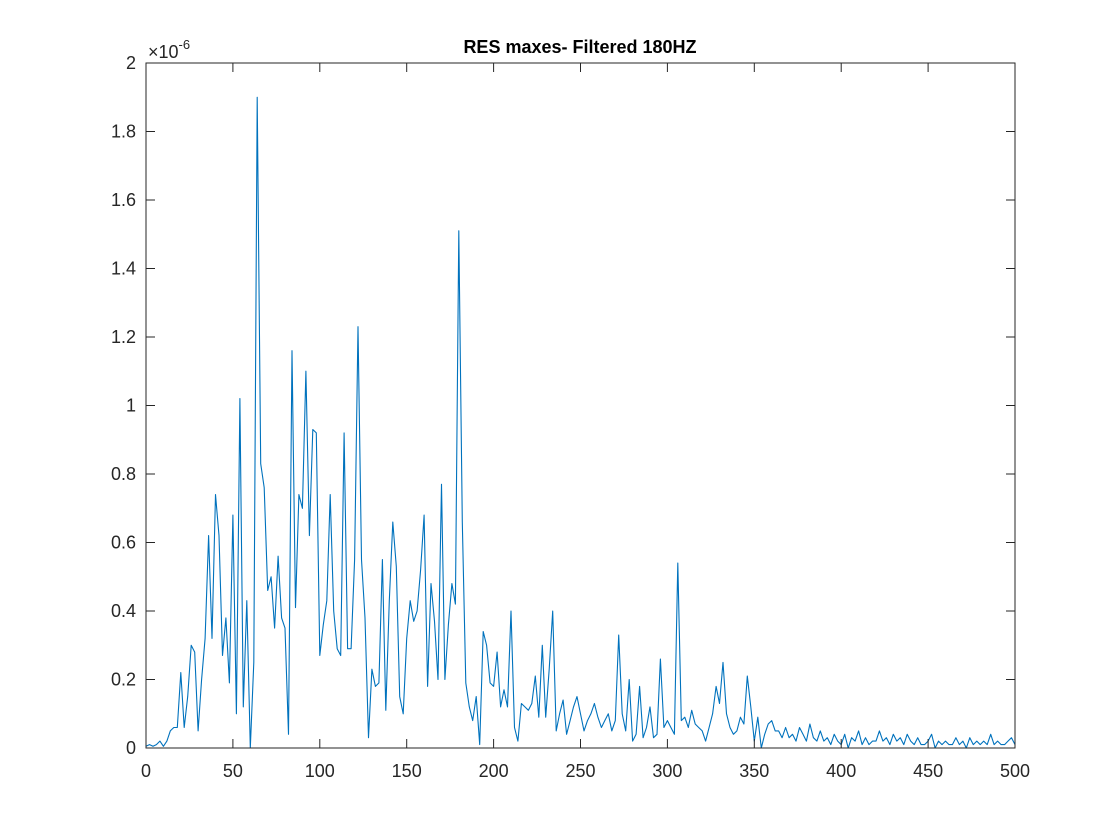 The height and width of the screenshot is (840, 1120). I want to click on x-tick-label: 100, so click(320, 771).